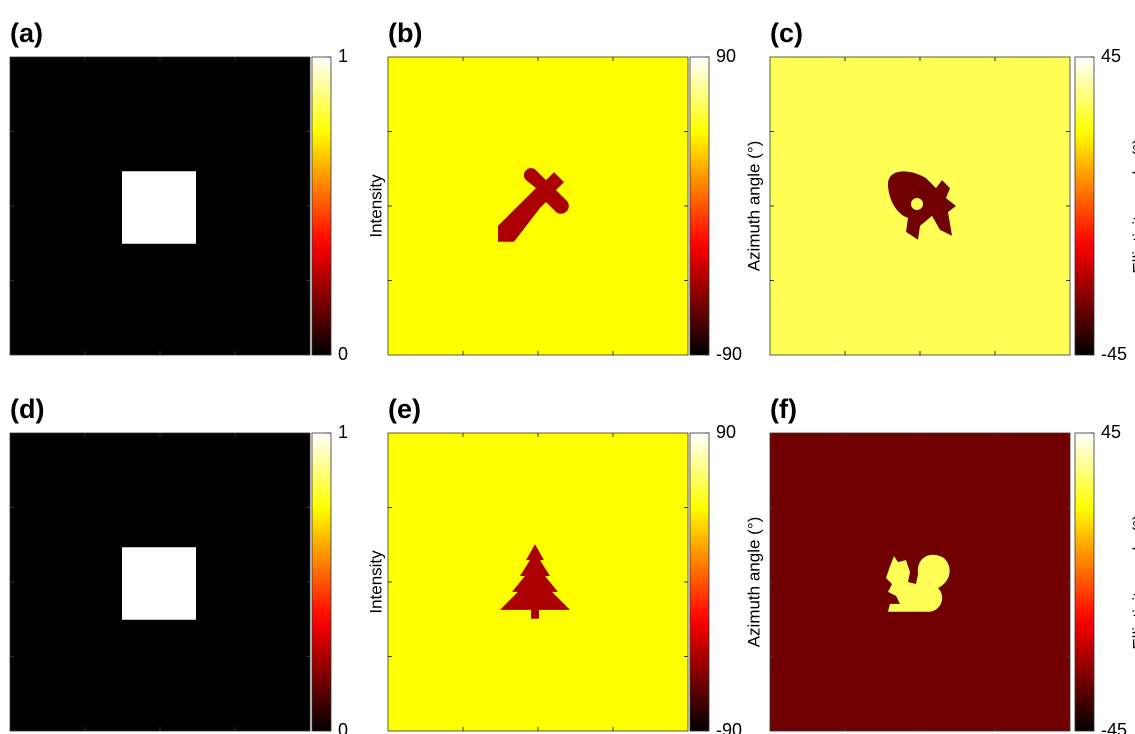 Image resolution: width=1135 pixels, height=734 pixels. Describe the element at coordinates (26, 33) in the screenshot. I see `panel-label: (a)` at that location.